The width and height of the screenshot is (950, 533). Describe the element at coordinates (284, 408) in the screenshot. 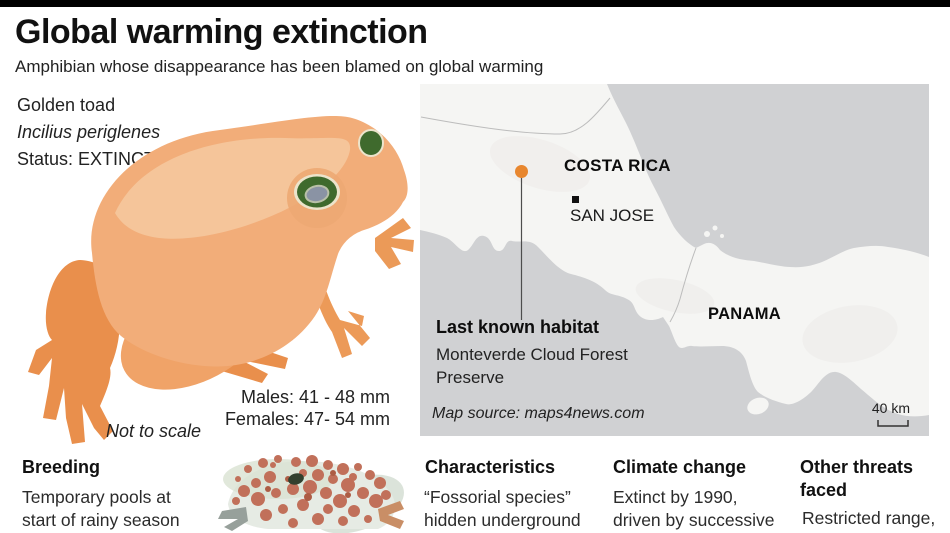

I see `size-note: Males: 41 - 48 mm Females: 47- 54 mm` at that location.